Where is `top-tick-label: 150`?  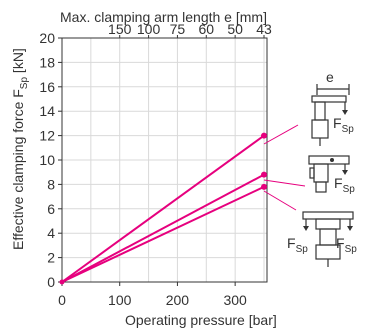
top-tick-label: 150 is located at coordinates (120, 29).